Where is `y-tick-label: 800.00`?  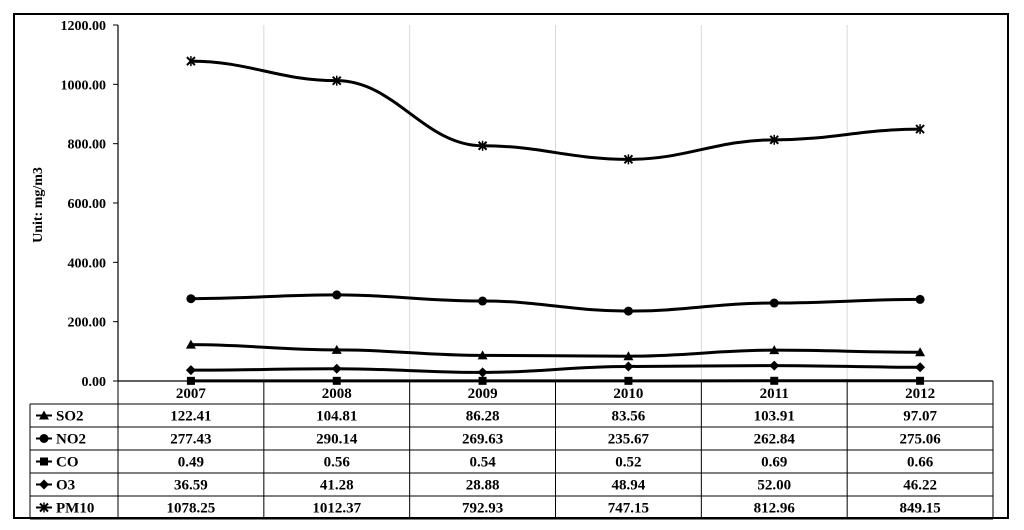
y-tick-label: 800.00 is located at coordinates (87, 145).